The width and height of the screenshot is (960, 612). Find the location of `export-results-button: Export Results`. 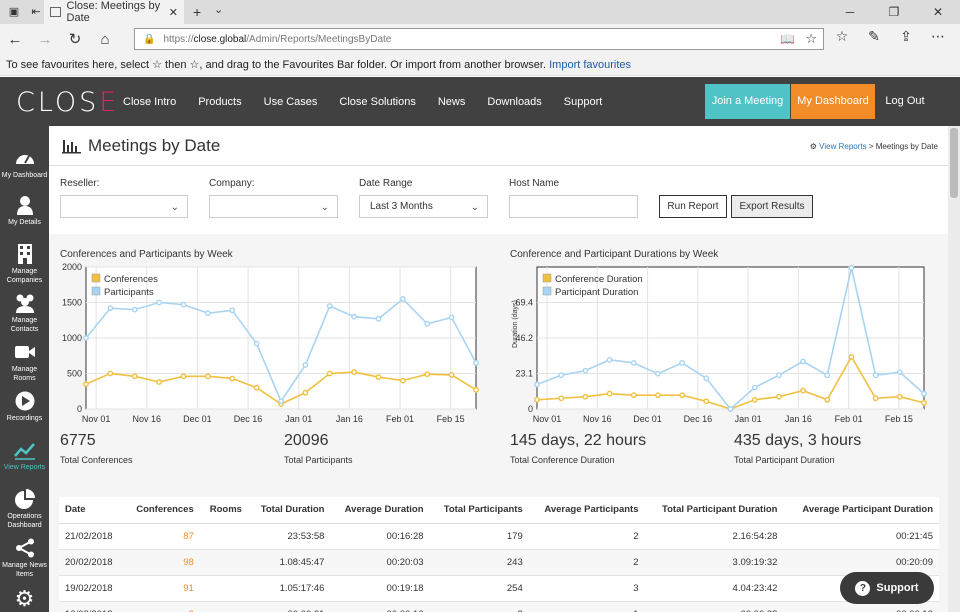

export-results-button: Export Results is located at coordinates (772, 206).